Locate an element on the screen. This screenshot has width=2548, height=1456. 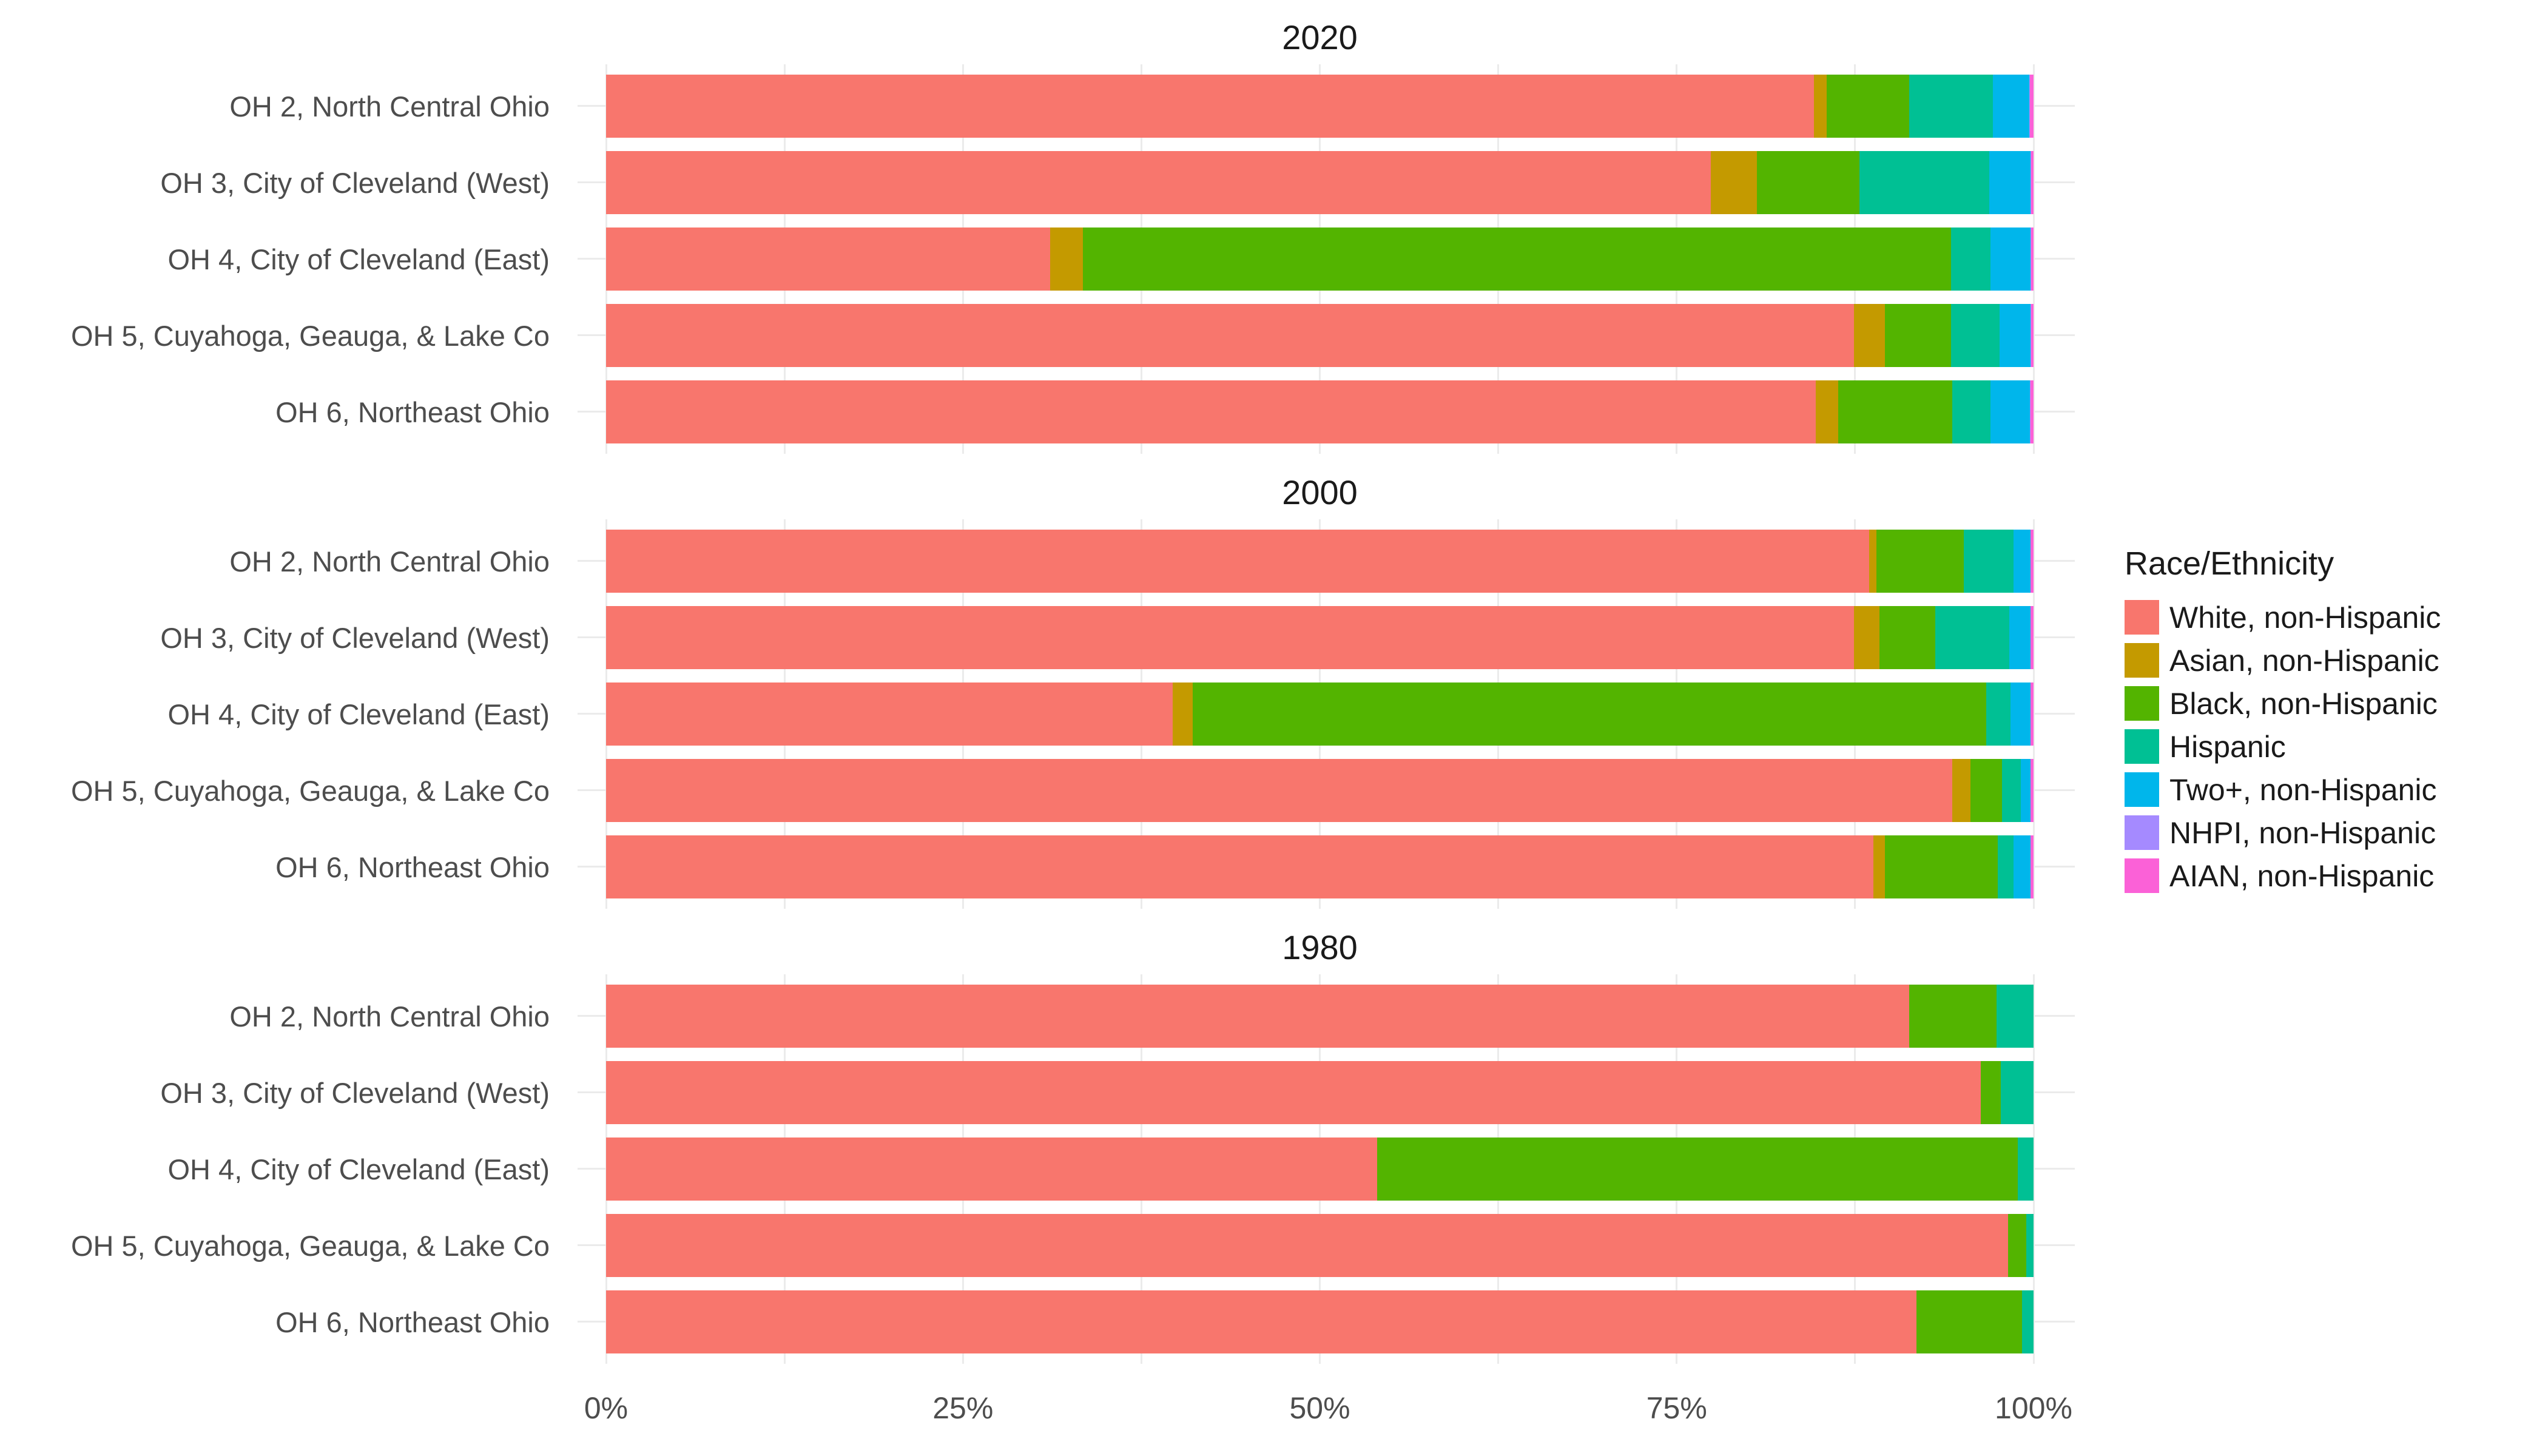
legend-entry: Black, non-Hispanic is located at coordinates (2334, 703).